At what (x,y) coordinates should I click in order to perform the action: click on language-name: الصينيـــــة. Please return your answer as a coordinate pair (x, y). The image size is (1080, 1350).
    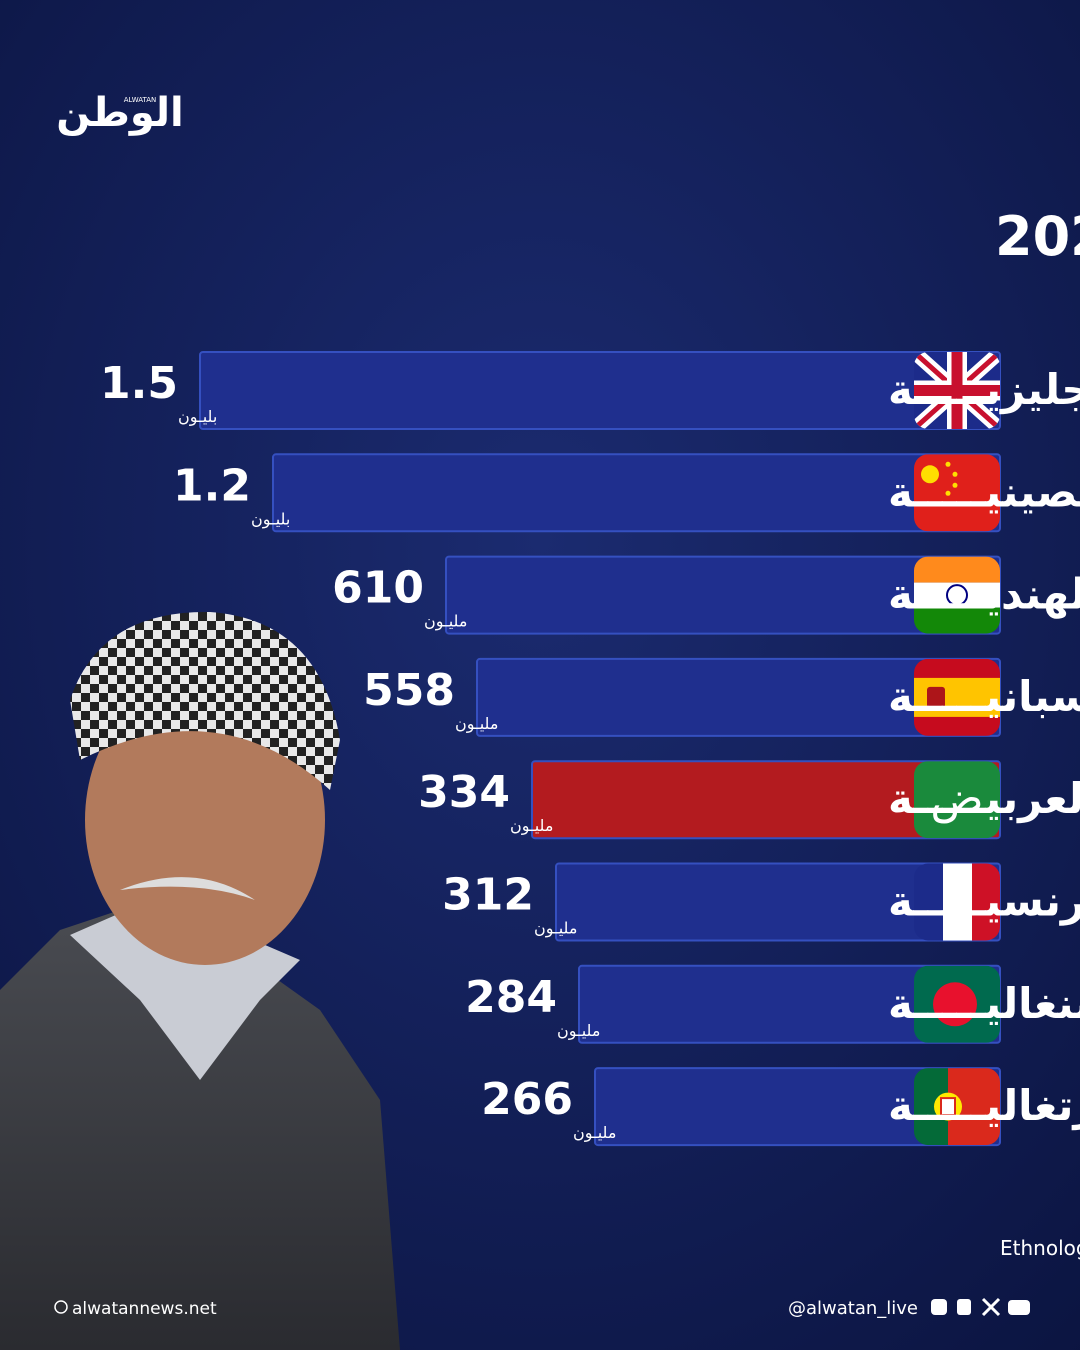
    Looking at the image, I should click on (984, 491).